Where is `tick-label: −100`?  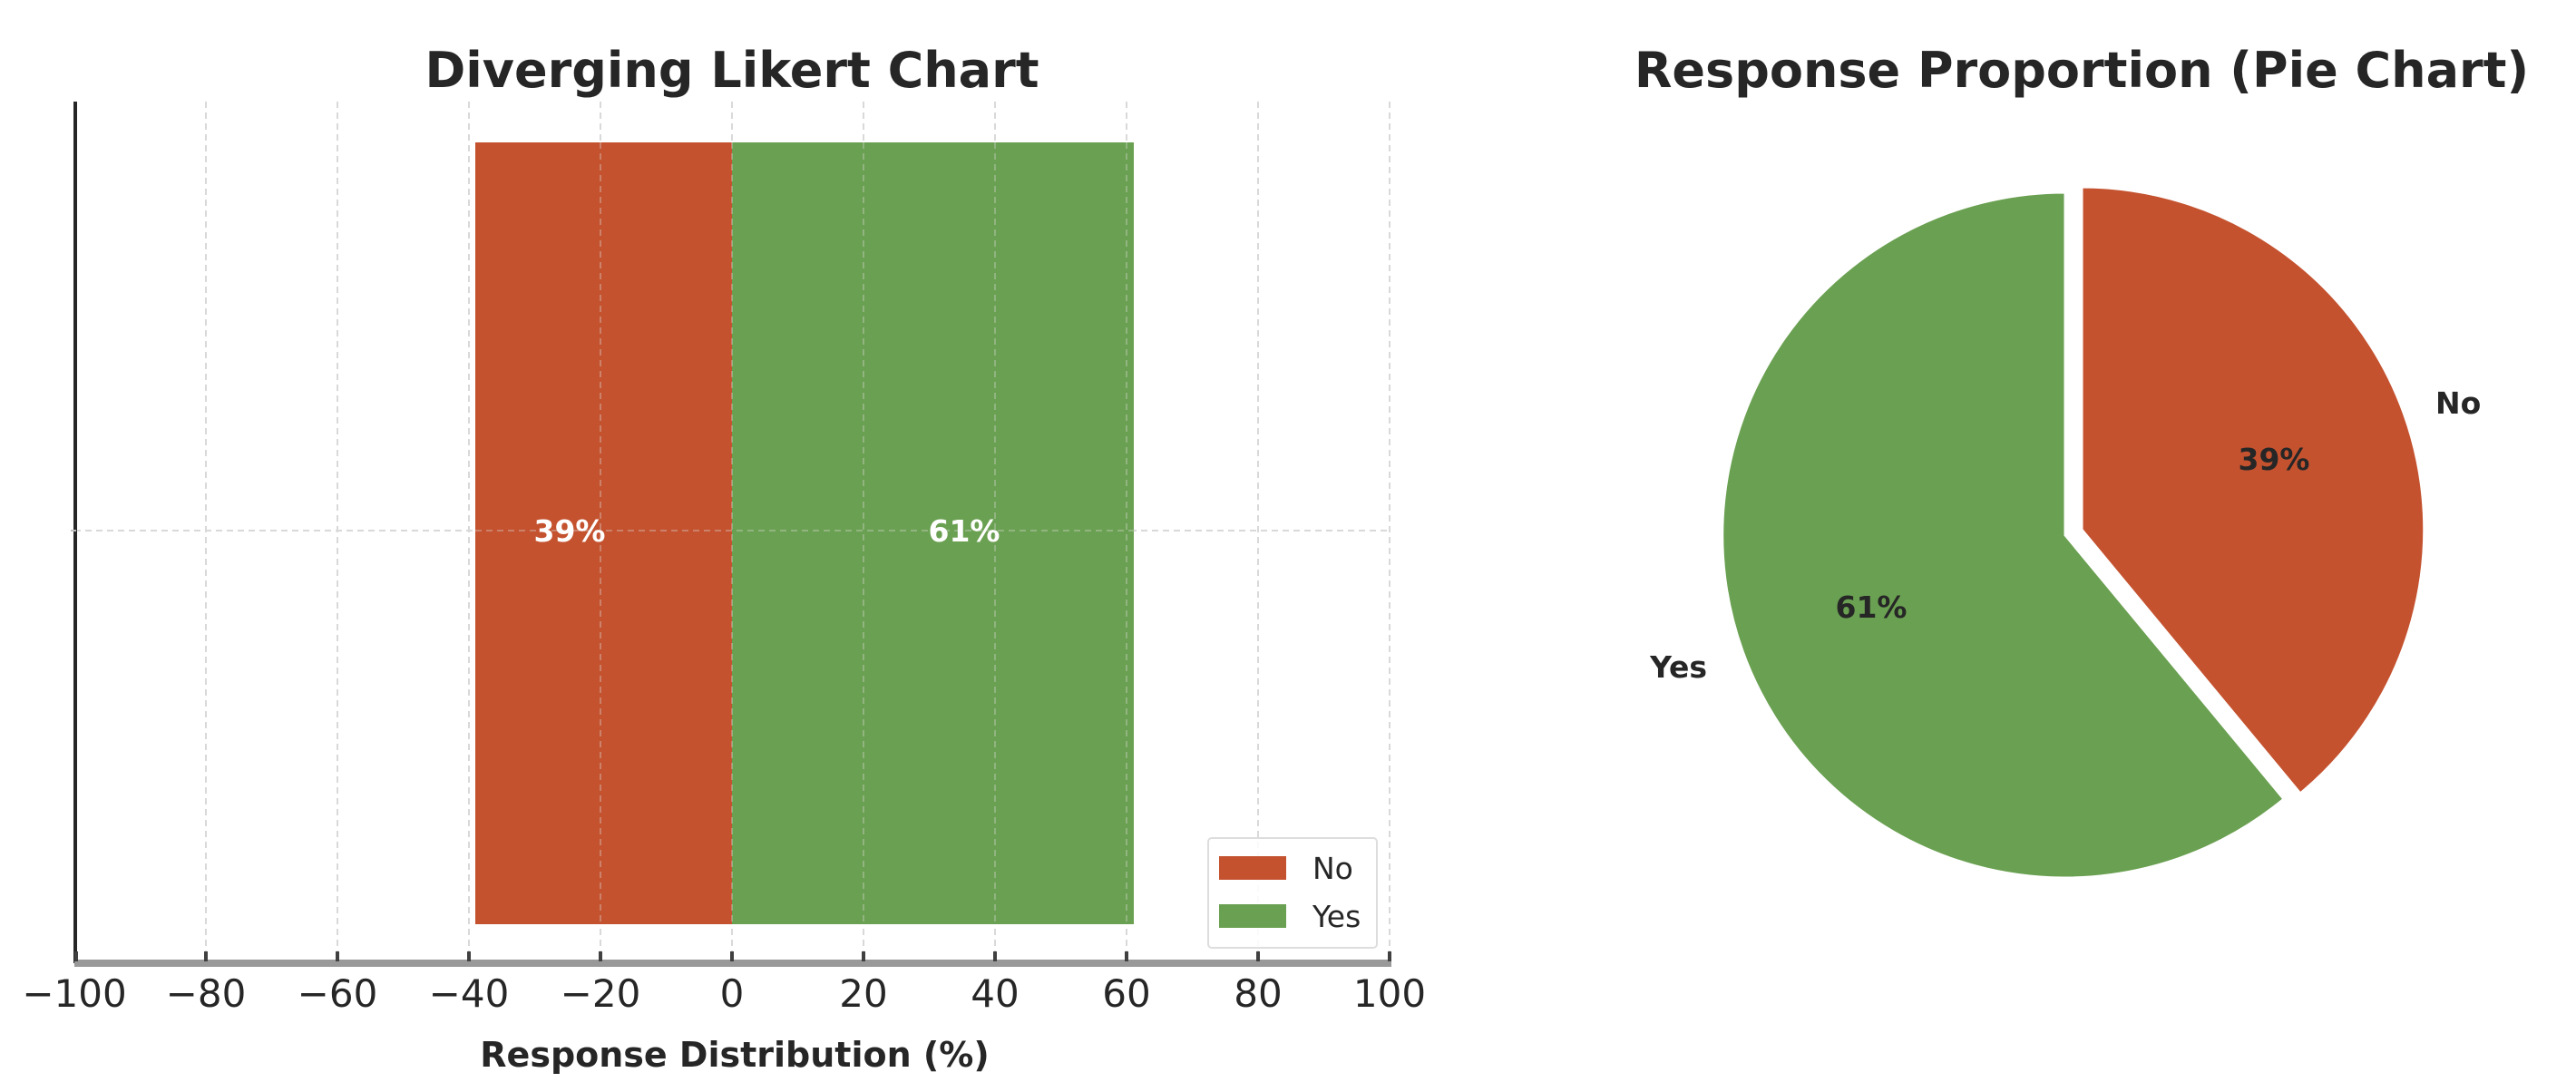 tick-label: −100 is located at coordinates (74, 994).